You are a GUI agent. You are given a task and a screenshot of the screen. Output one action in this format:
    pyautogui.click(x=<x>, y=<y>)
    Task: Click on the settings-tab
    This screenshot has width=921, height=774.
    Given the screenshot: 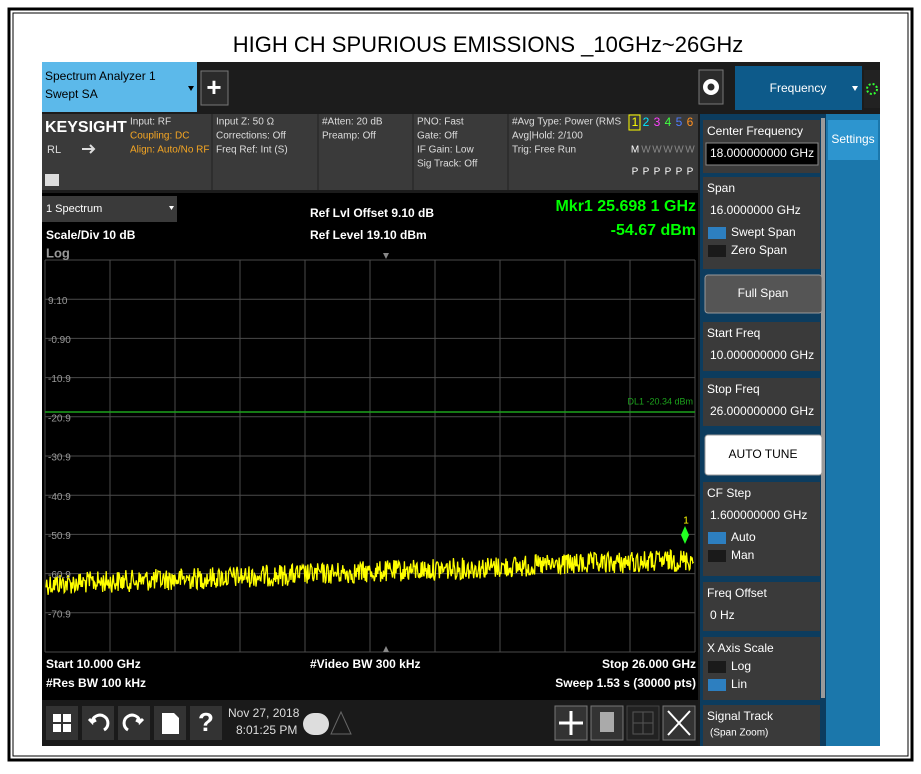 What is the action you would take?
    pyautogui.click(x=853, y=140)
    